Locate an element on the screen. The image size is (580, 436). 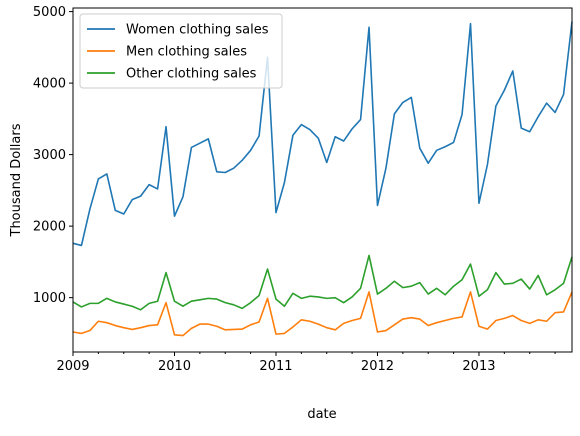
legend-label-2: Other clothing sales is located at coordinates (191, 74).